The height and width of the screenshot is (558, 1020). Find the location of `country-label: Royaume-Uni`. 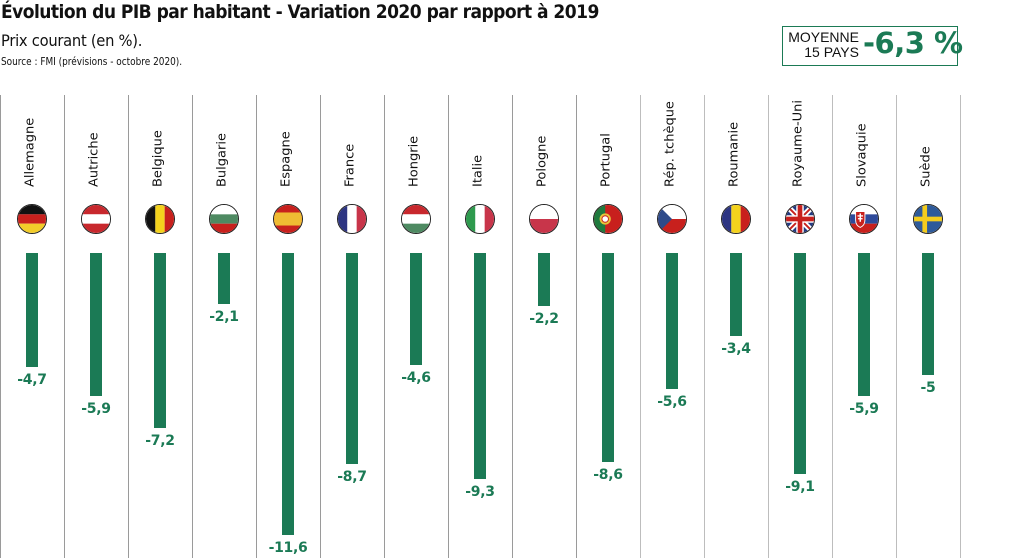

country-label: Royaume-Uni is located at coordinates (798, 143).